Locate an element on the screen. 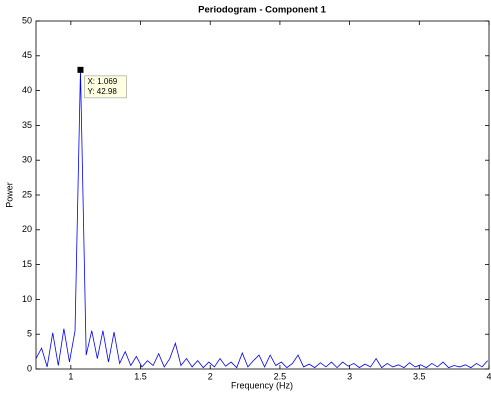 The width and height of the screenshot is (491, 395). datatip-text: Y: 42.98 is located at coordinates (102, 91).